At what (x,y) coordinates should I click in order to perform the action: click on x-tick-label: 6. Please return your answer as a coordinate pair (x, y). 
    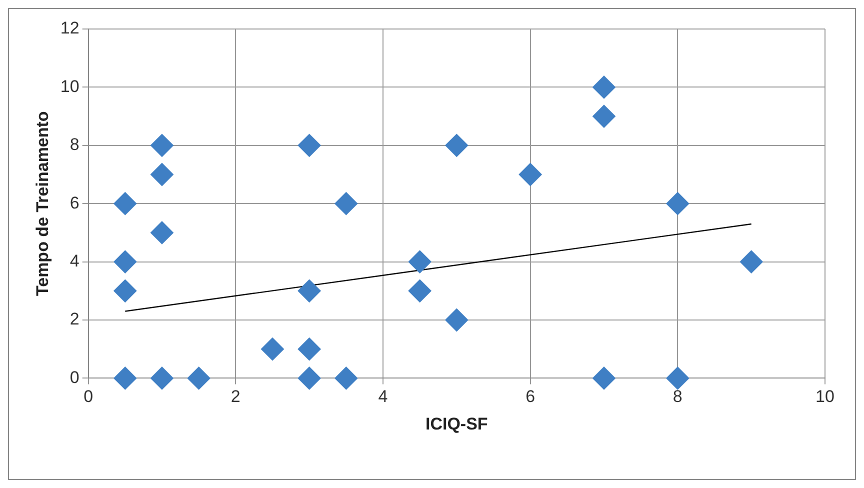
    Looking at the image, I should click on (531, 396).